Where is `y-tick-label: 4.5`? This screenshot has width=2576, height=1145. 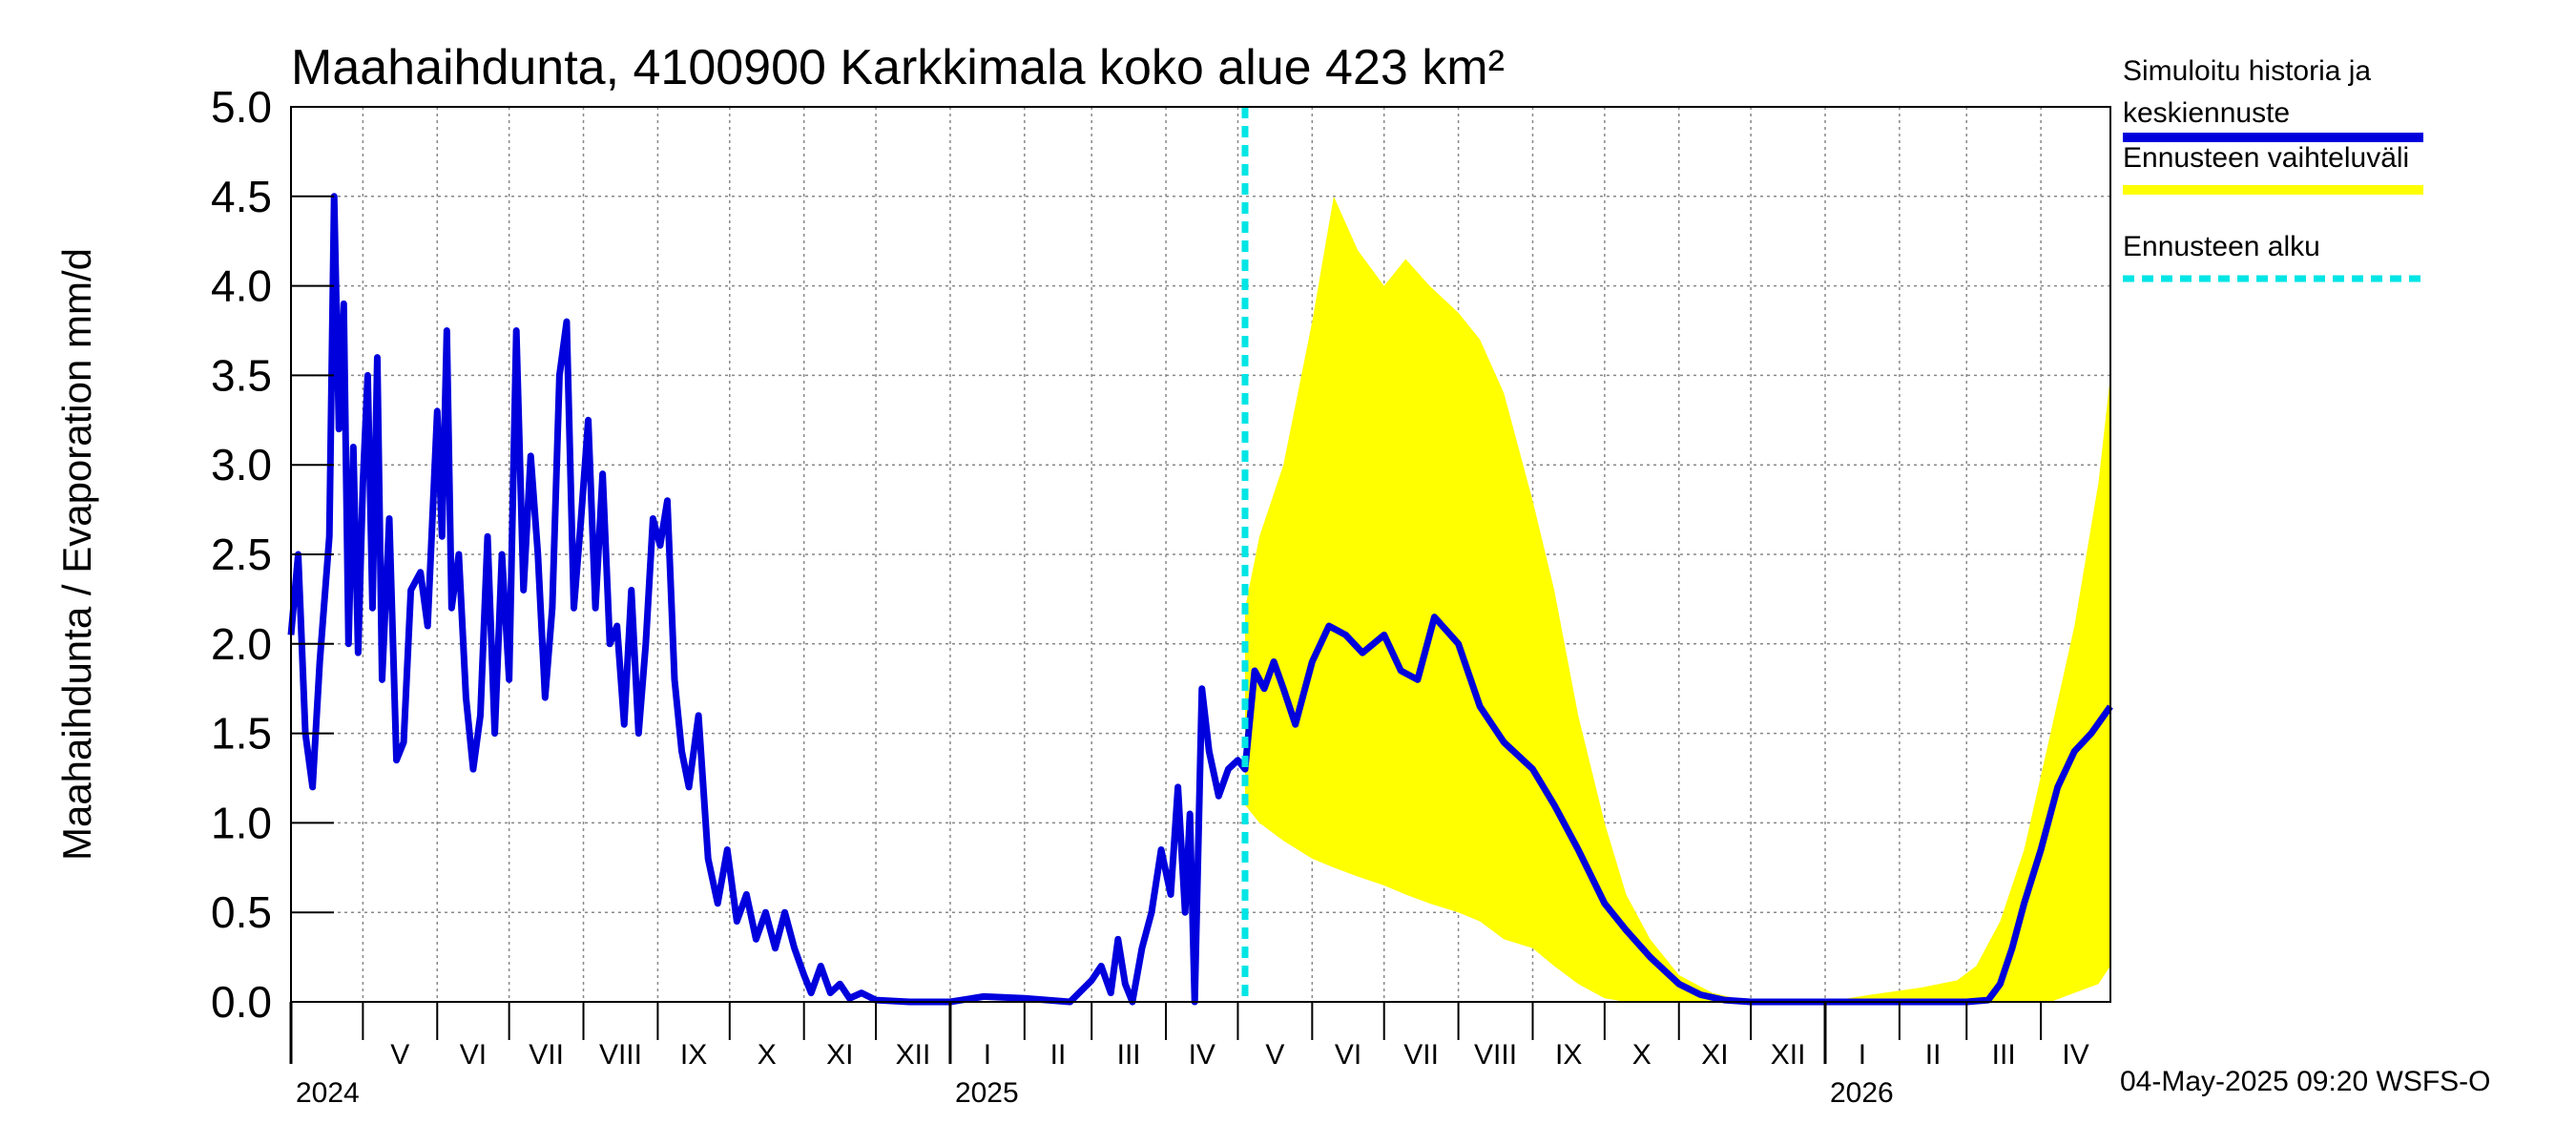
y-tick-label: 4.5 is located at coordinates (241, 197).